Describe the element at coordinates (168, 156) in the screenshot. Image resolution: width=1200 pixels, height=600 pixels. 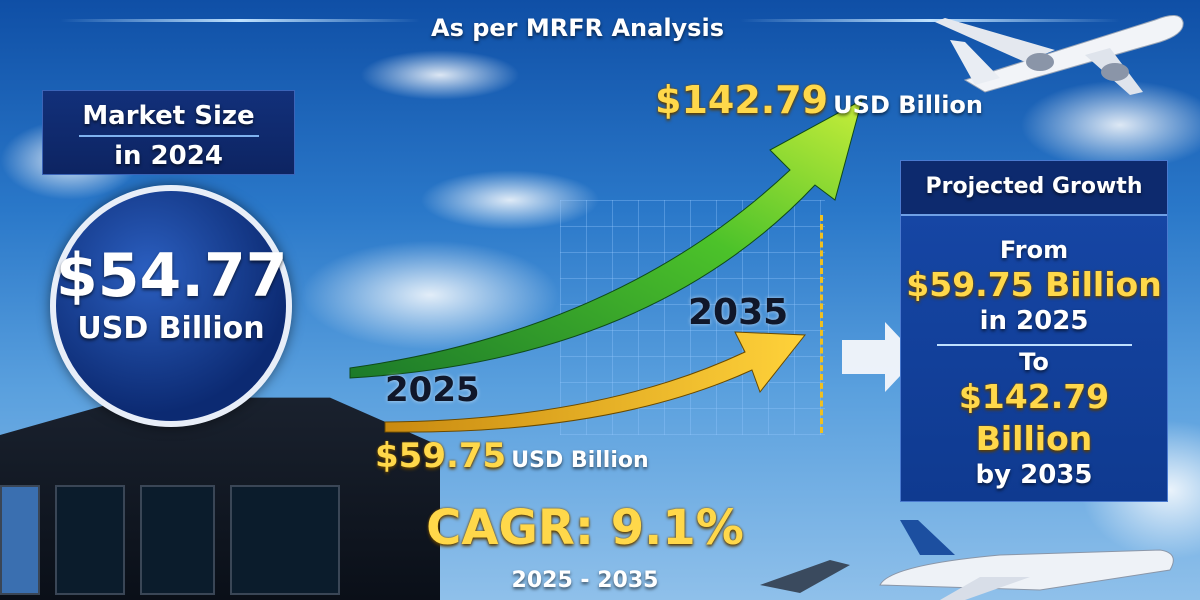
I see `market-size-year: in 2024` at that location.